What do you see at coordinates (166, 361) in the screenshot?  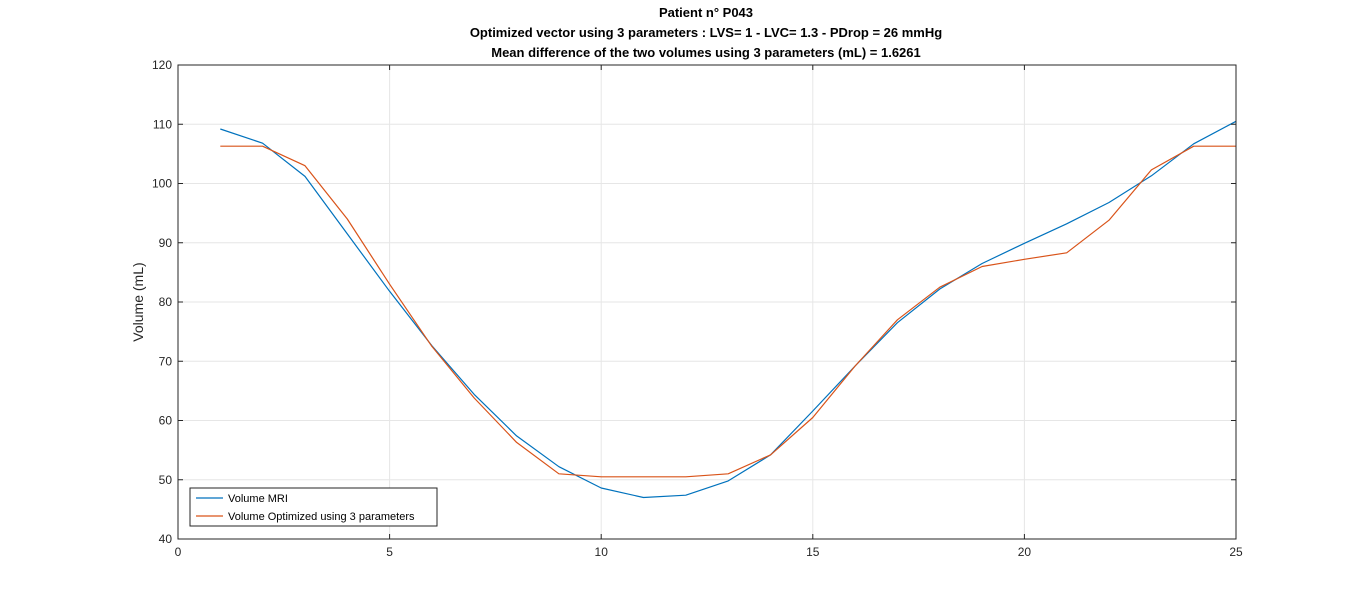 I see `y-tick-label: 70` at bounding box center [166, 361].